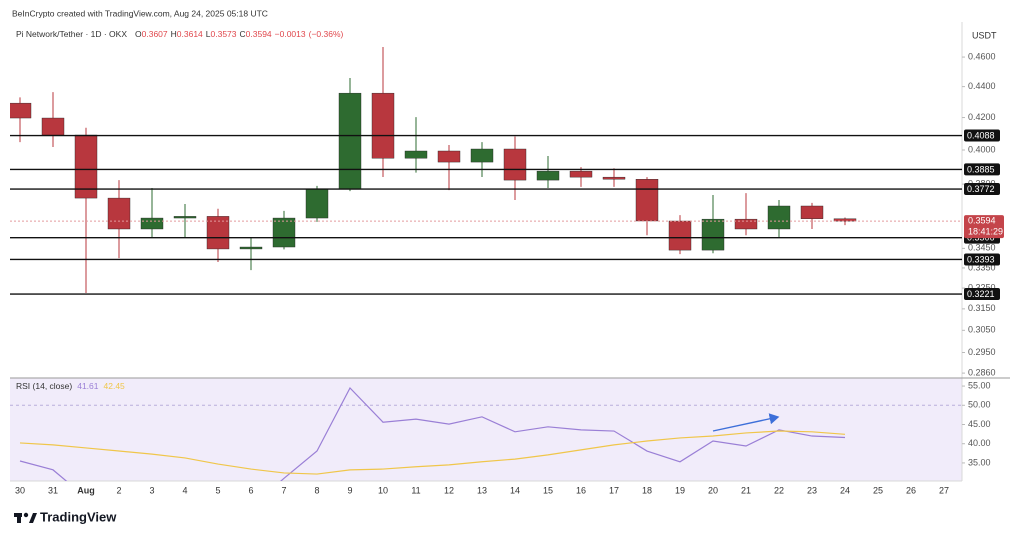 This screenshot has width=1024, height=536. Describe the element at coordinates (944, 490) in the screenshot. I see `x-tick-label: 27` at that location.